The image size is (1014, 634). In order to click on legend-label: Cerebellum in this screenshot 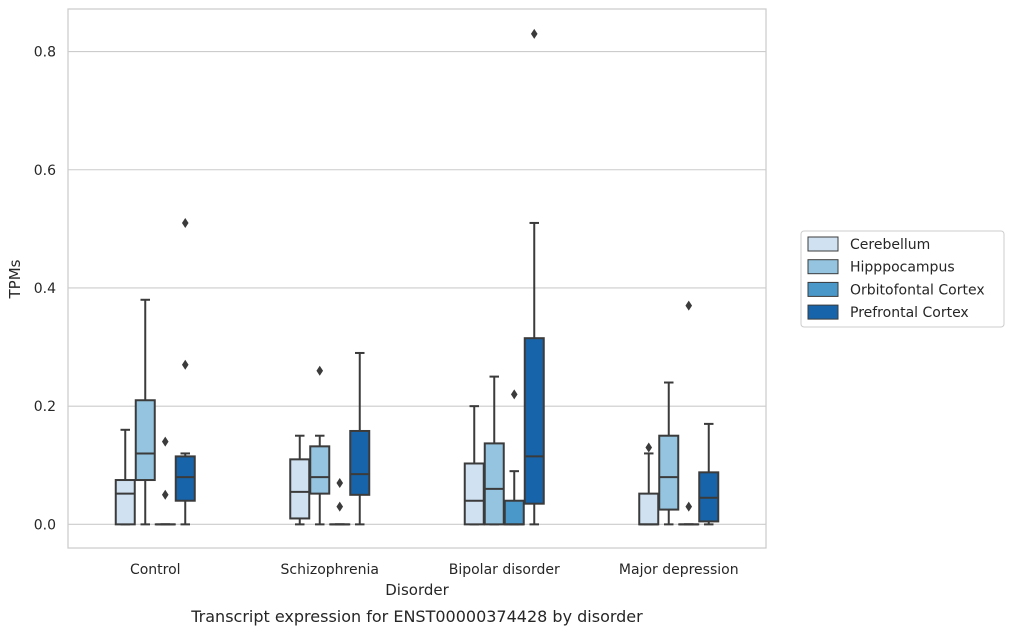, I will do `click(890, 245)`.